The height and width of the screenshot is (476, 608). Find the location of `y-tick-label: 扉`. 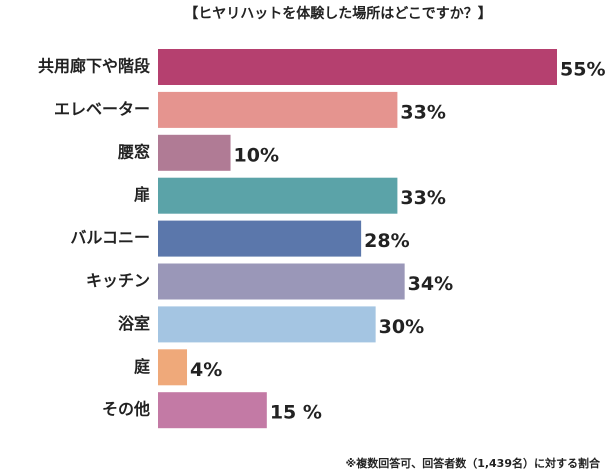

y-tick-label: 扉 is located at coordinates (142, 194).